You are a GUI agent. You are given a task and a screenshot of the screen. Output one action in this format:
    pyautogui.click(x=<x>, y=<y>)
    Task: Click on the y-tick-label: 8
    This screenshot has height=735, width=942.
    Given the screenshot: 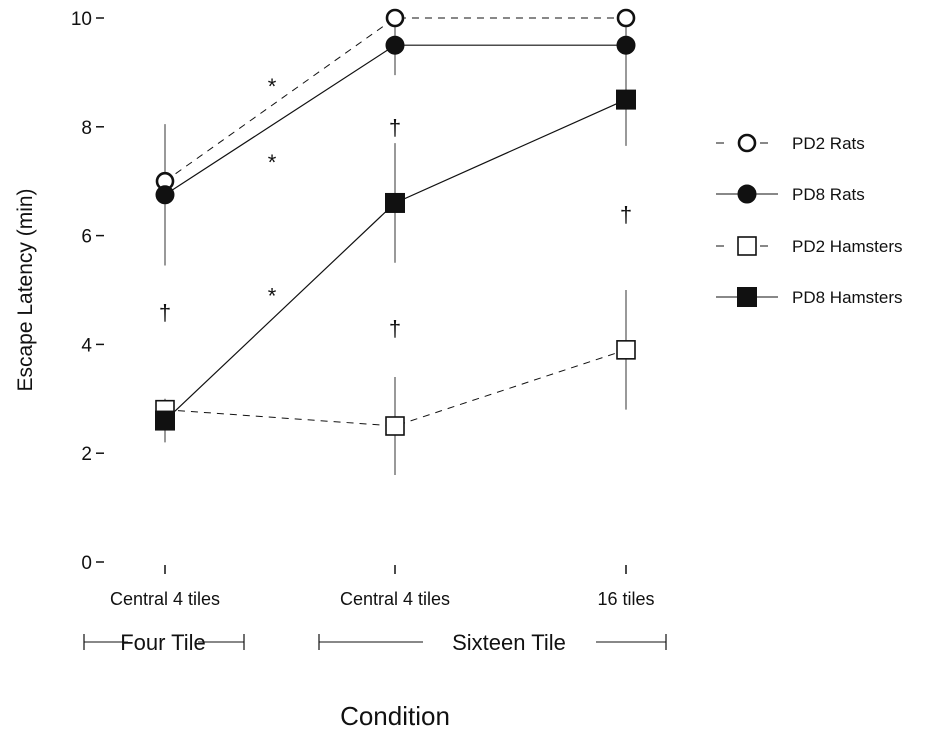 What is the action you would take?
    pyautogui.click(x=86, y=128)
    